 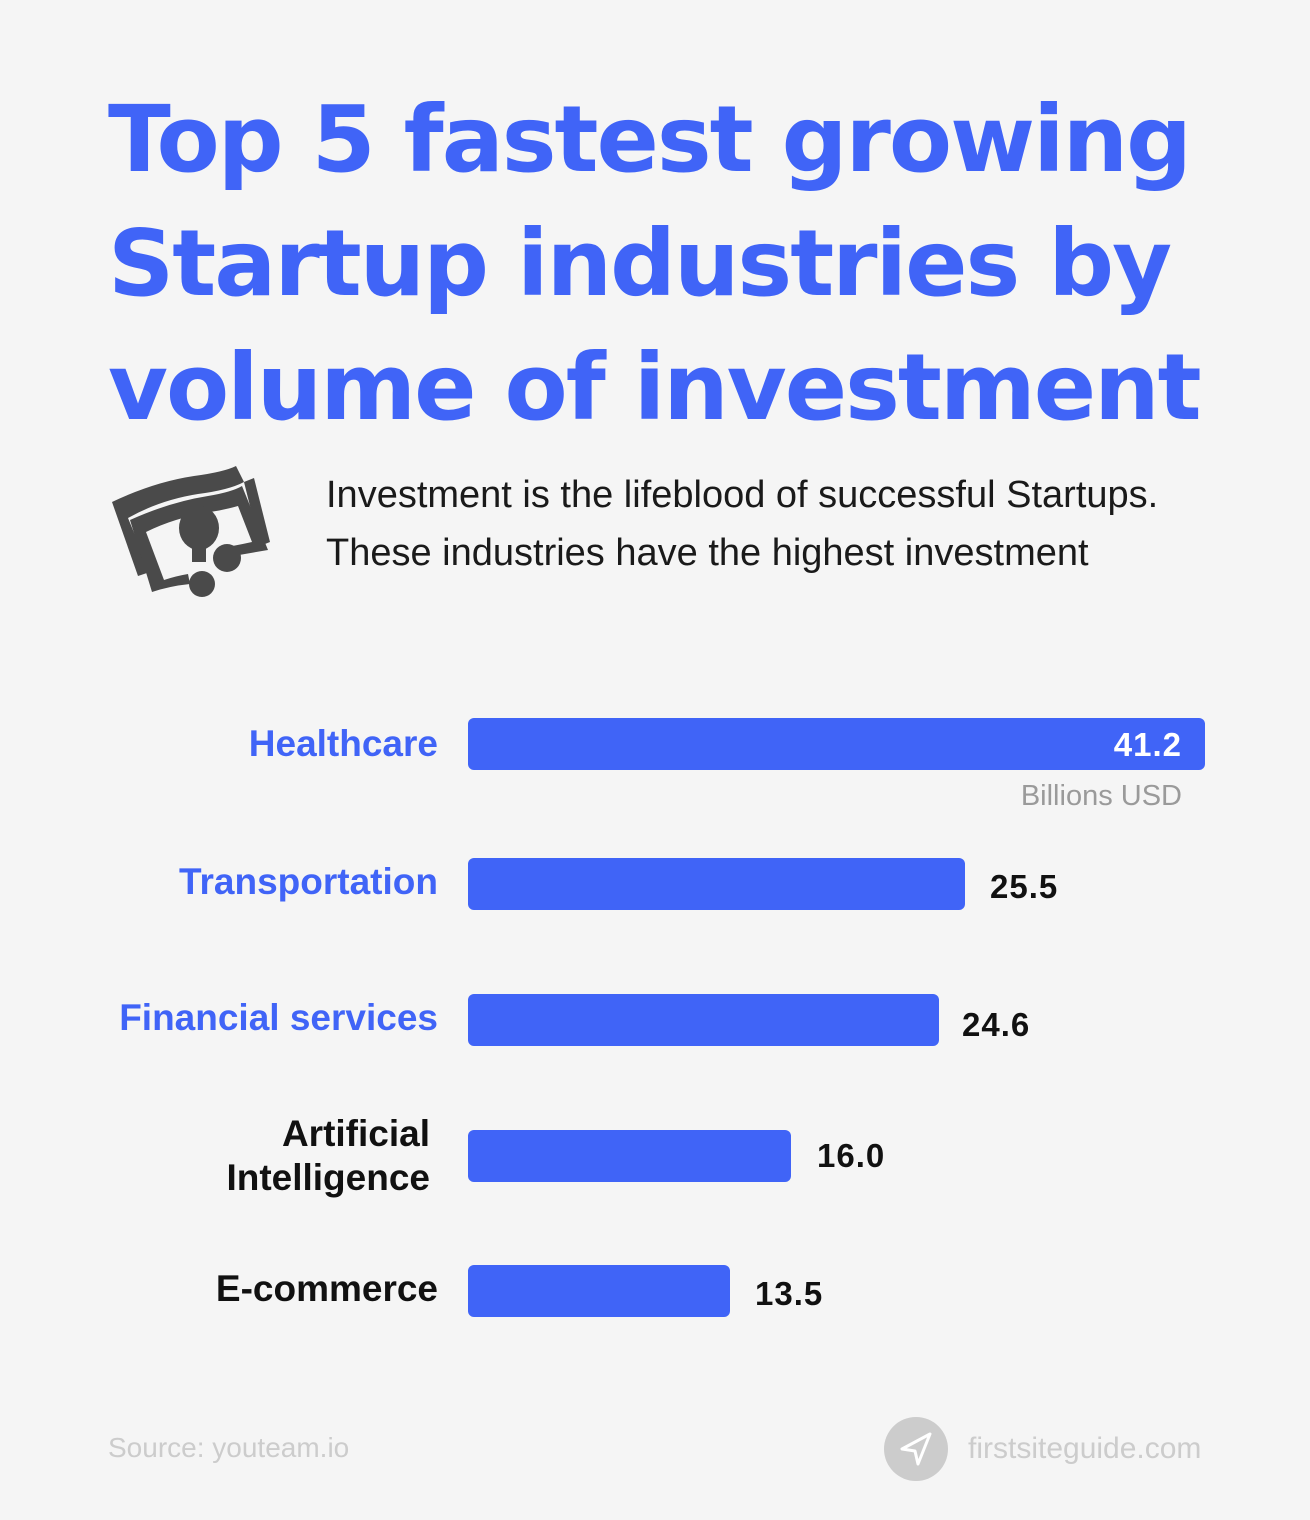 What do you see at coordinates (789, 1293) in the screenshot?
I see `bar-value: 13.5` at bounding box center [789, 1293].